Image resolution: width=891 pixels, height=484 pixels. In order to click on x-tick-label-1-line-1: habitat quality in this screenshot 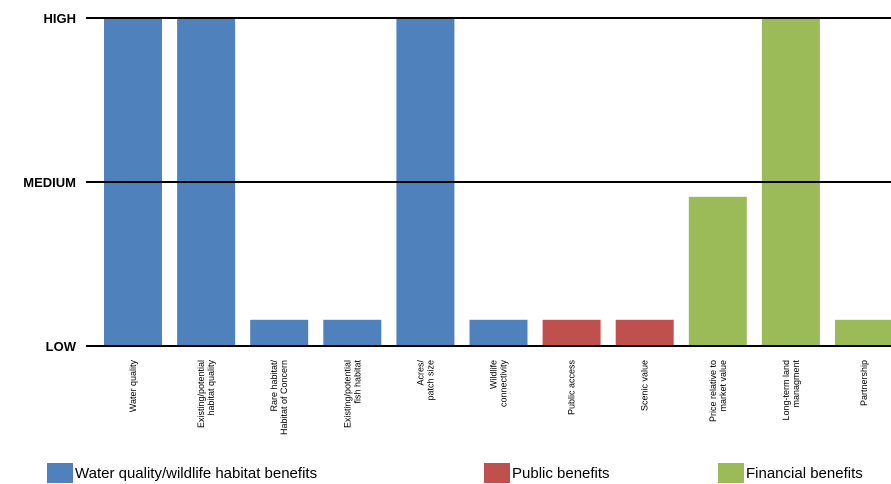, I will do `click(211, 388)`.